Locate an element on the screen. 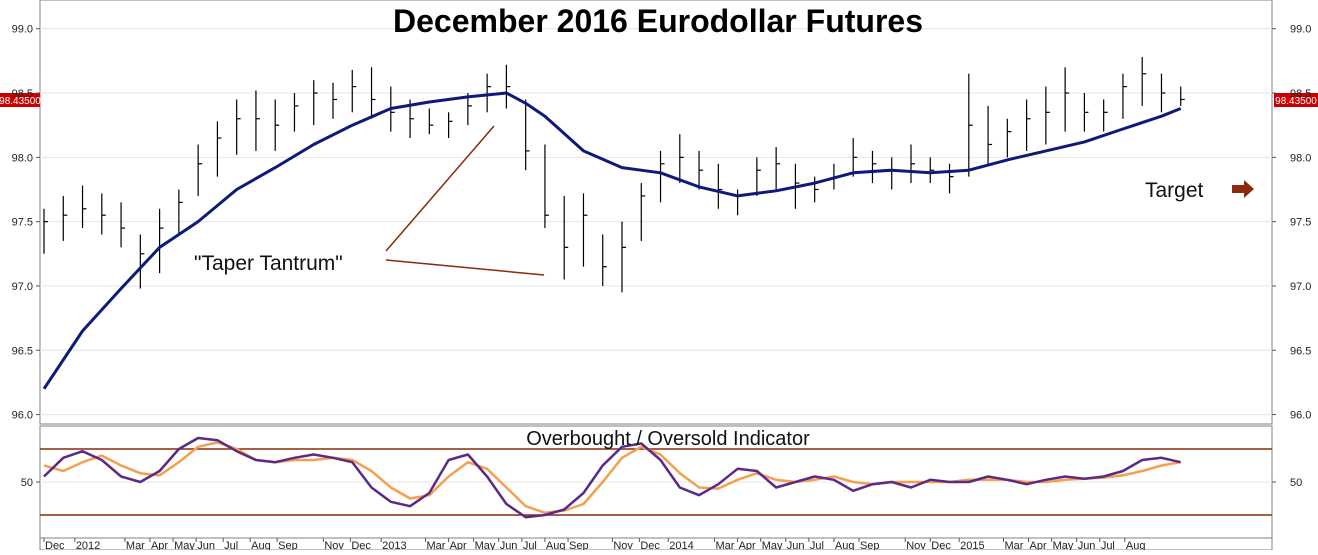  chart-title: December 2016 Eurodollar Futures is located at coordinates (658, 21).